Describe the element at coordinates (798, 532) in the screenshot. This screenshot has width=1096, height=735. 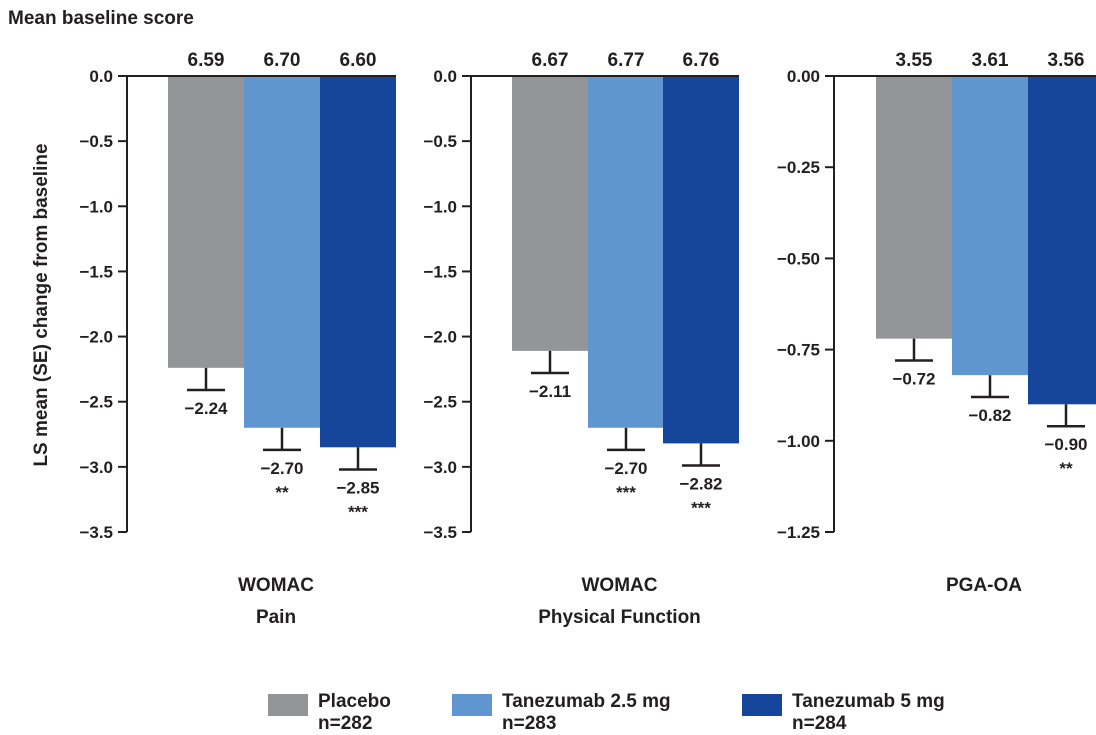
I see `y-tick-label-pga-oa-5: −1.25` at that location.